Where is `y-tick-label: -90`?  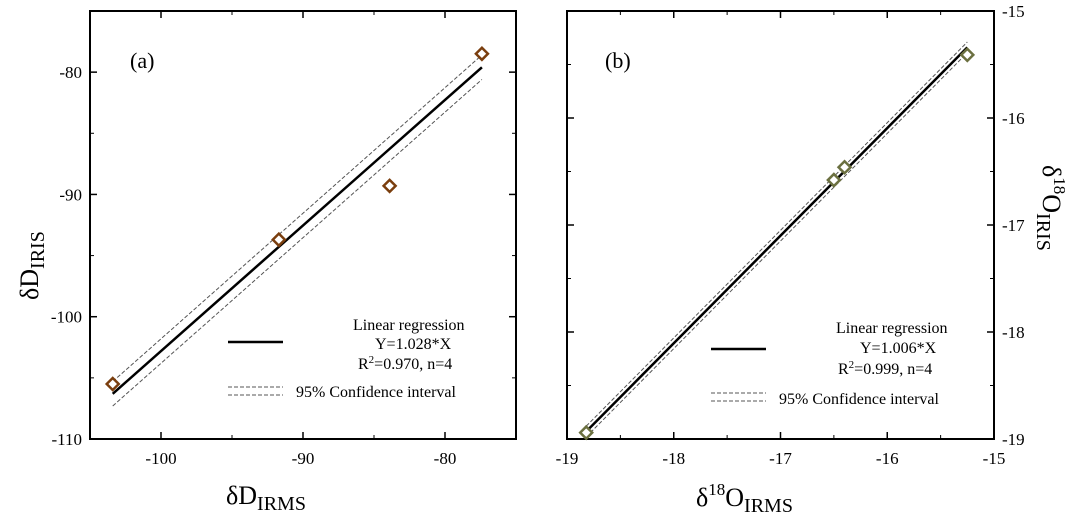
y-tick-label: -90 is located at coordinates (70, 194).